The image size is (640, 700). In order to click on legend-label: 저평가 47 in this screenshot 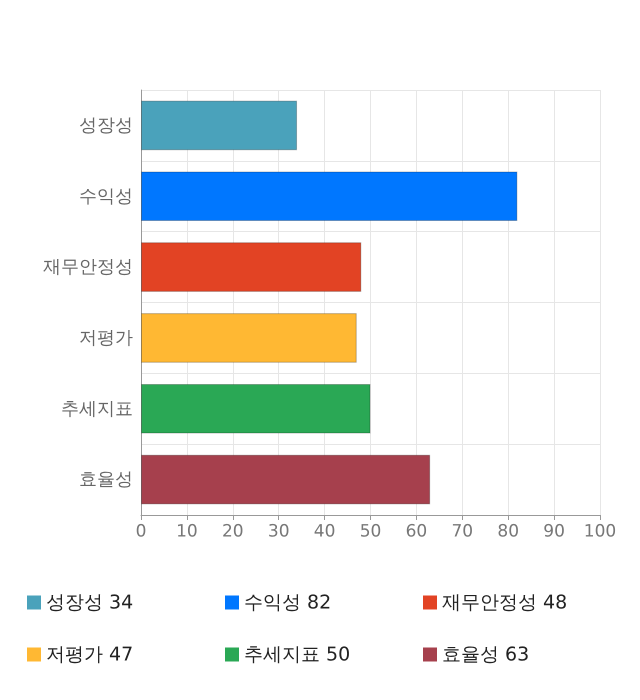, I will do `click(90, 655)`.